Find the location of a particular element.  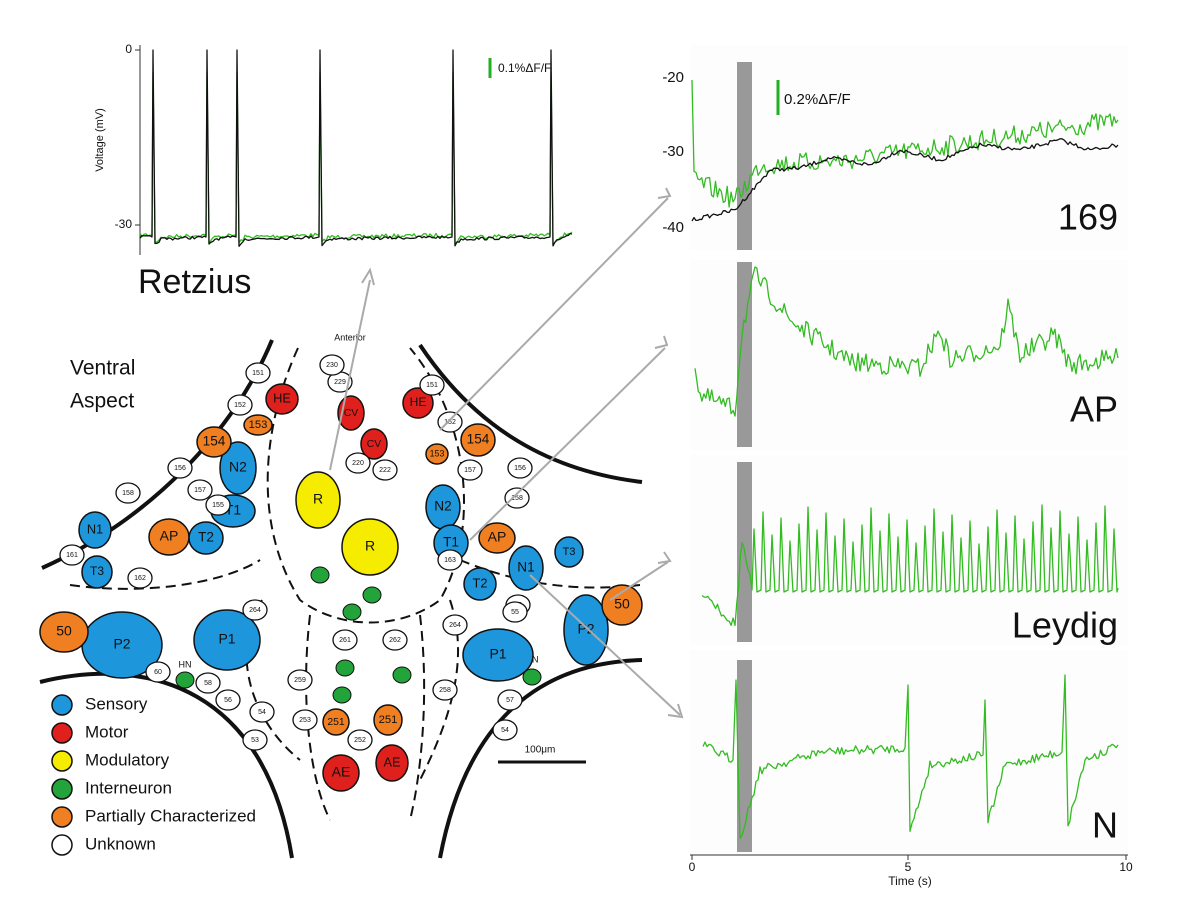

cell-label: 261 is located at coordinates (345, 640).